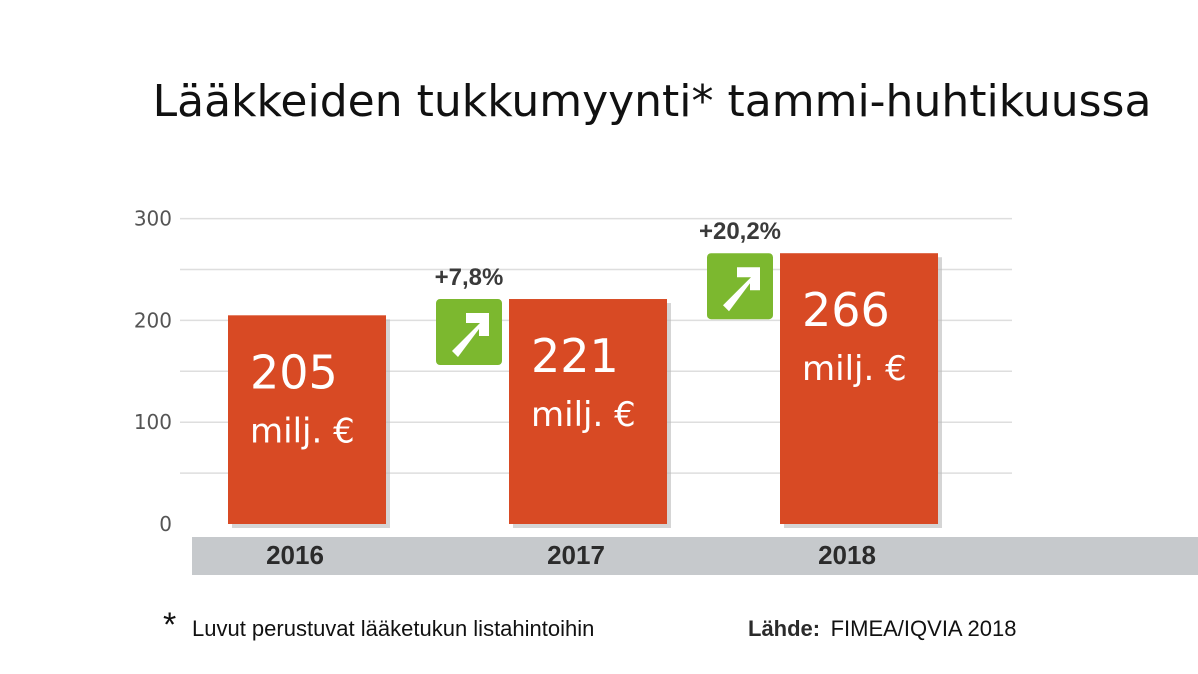 Image resolution: width=1198 pixels, height=674 pixels. What do you see at coordinates (469, 277) in the screenshot?
I see `change-percent-label: +7,8%` at bounding box center [469, 277].